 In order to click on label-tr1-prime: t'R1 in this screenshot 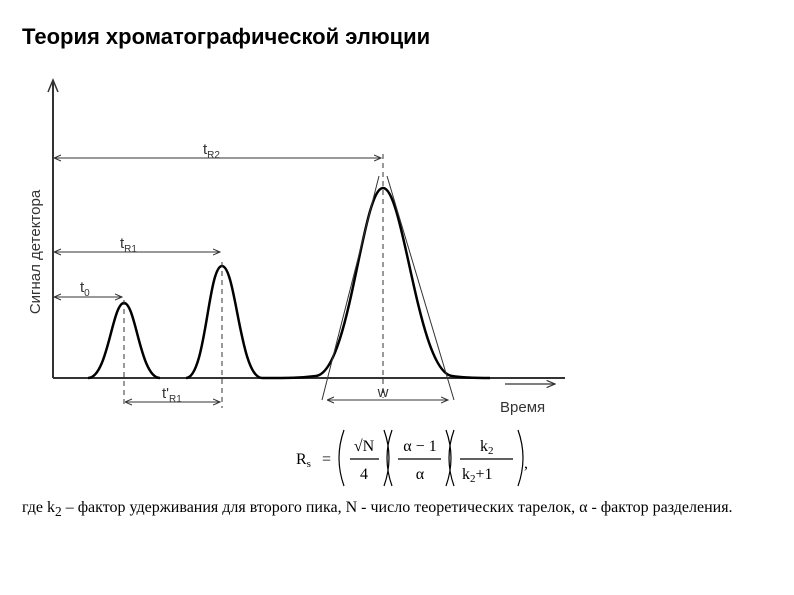, I will do `click(172, 395)`.